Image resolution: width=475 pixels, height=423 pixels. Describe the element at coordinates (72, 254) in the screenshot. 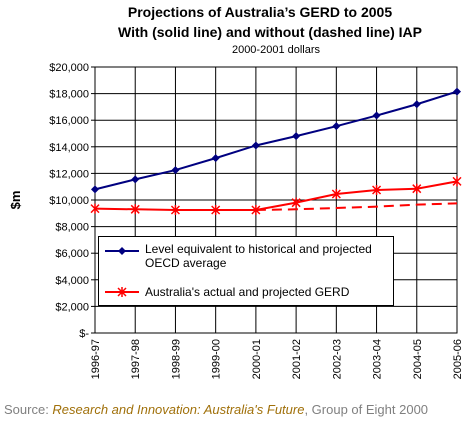

I see `y-tick-label: $6,000` at that location.